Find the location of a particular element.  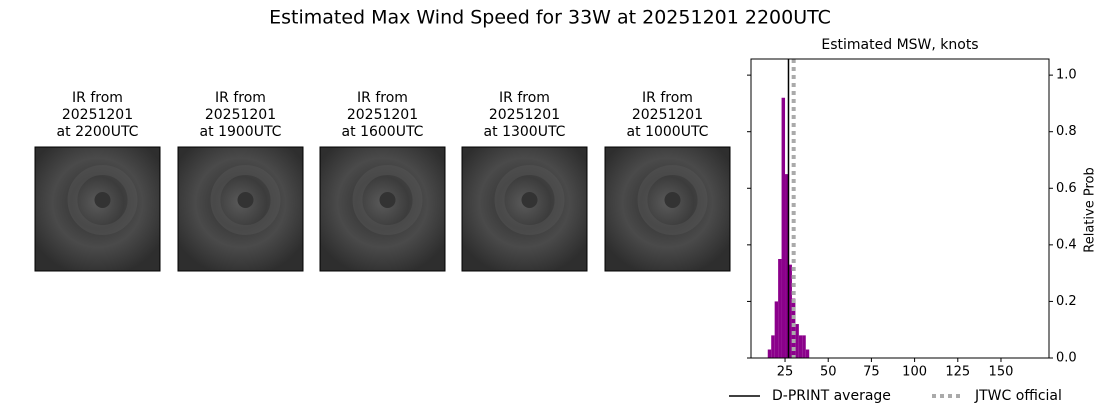

x-tick-label: 75 is located at coordinates (871, 372).